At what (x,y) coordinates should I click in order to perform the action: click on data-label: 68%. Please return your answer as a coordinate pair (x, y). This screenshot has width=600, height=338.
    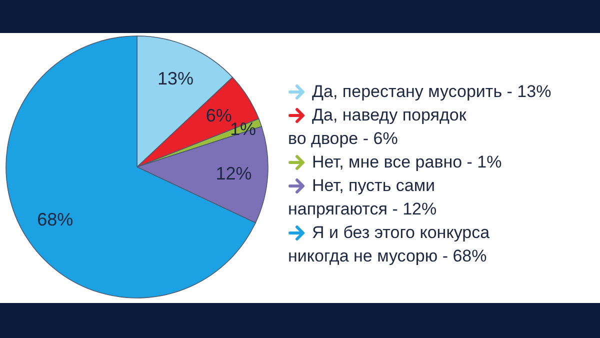
    Looking at the image, I should click on (55, 219).